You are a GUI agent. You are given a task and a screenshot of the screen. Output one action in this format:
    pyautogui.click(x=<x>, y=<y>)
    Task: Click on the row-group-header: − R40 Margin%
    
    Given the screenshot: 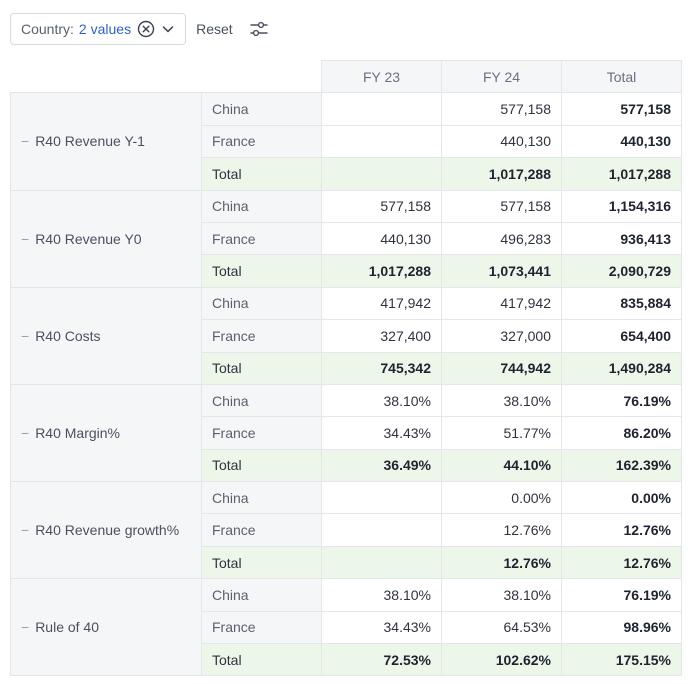 What is the action you would take?
    pyautogui.click(x=106, y=433)
    